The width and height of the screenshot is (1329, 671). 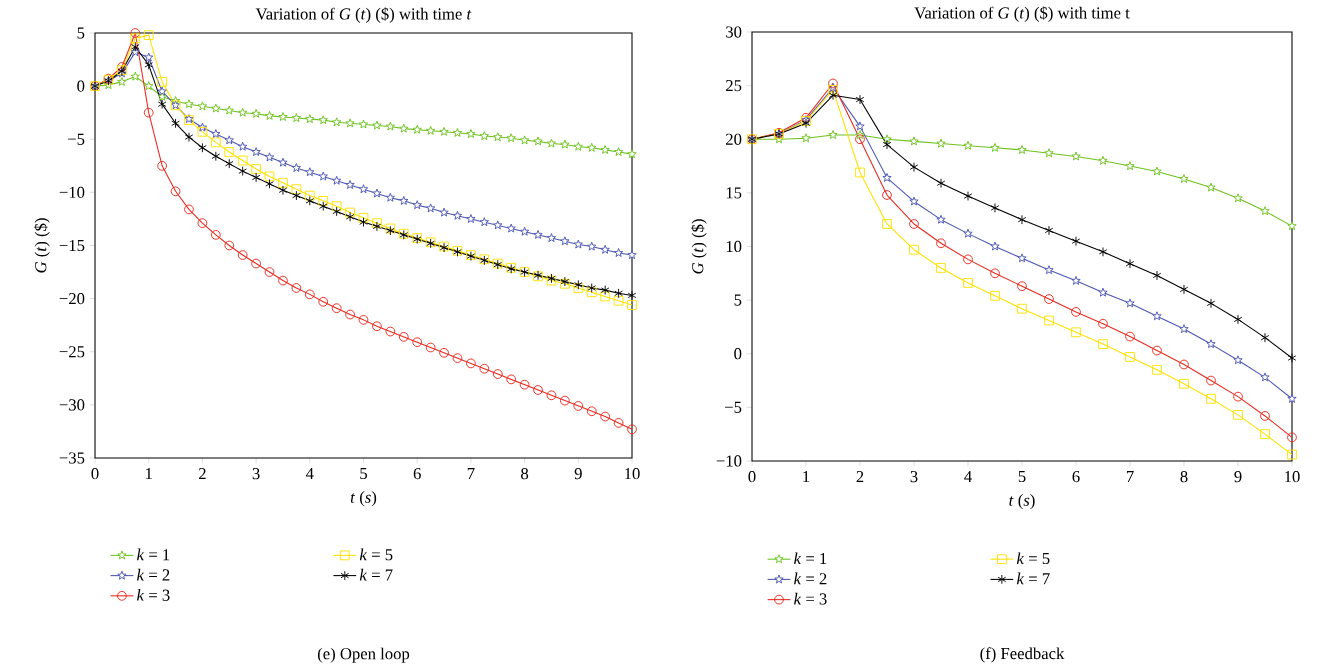 I want to click on y-tick-label: −30, so click(x=72, y=405).